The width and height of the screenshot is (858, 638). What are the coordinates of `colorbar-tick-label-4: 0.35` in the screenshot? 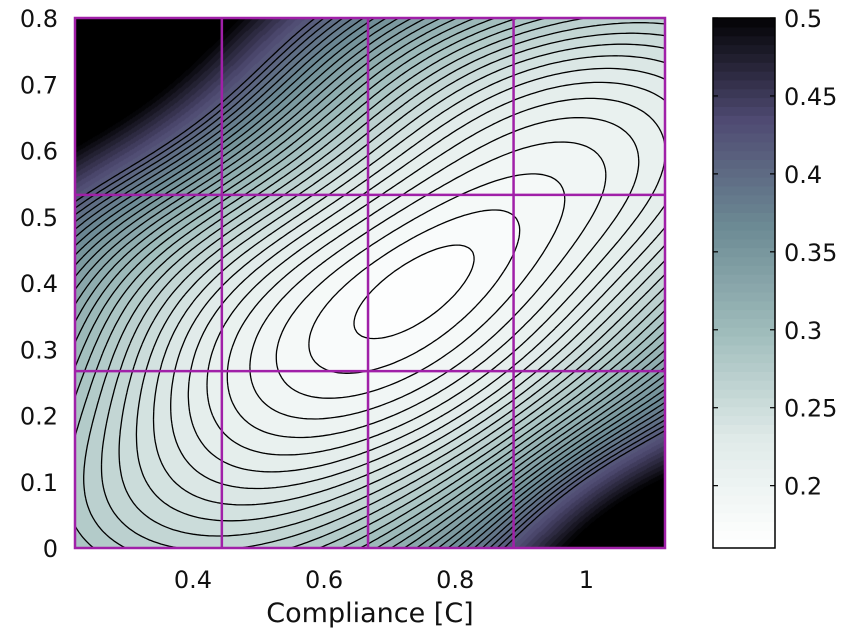 It's located at (810, 253).